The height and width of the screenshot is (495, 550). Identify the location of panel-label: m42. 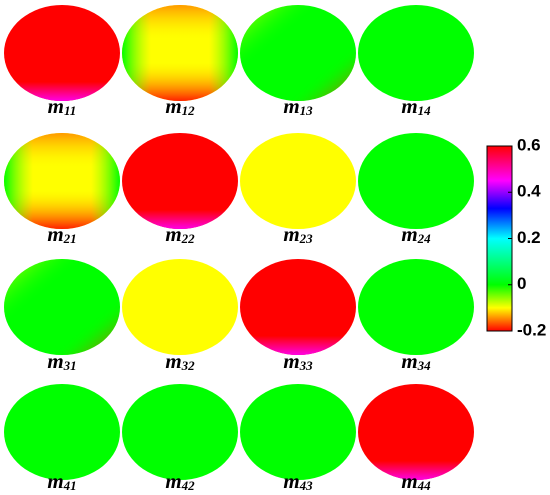
(180, 481).